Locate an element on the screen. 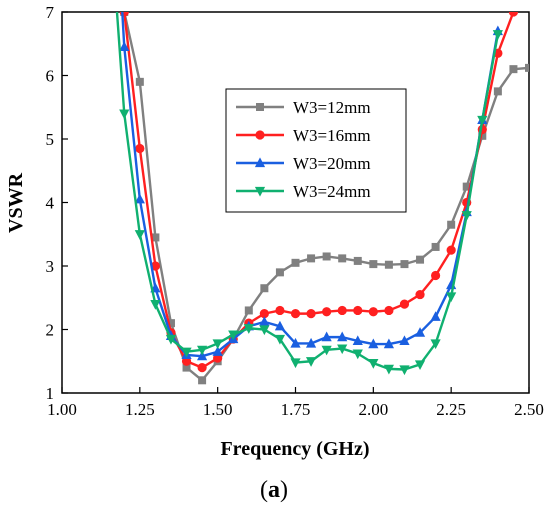  legend-label: W3=16mm is located at coordinates (332, 135).